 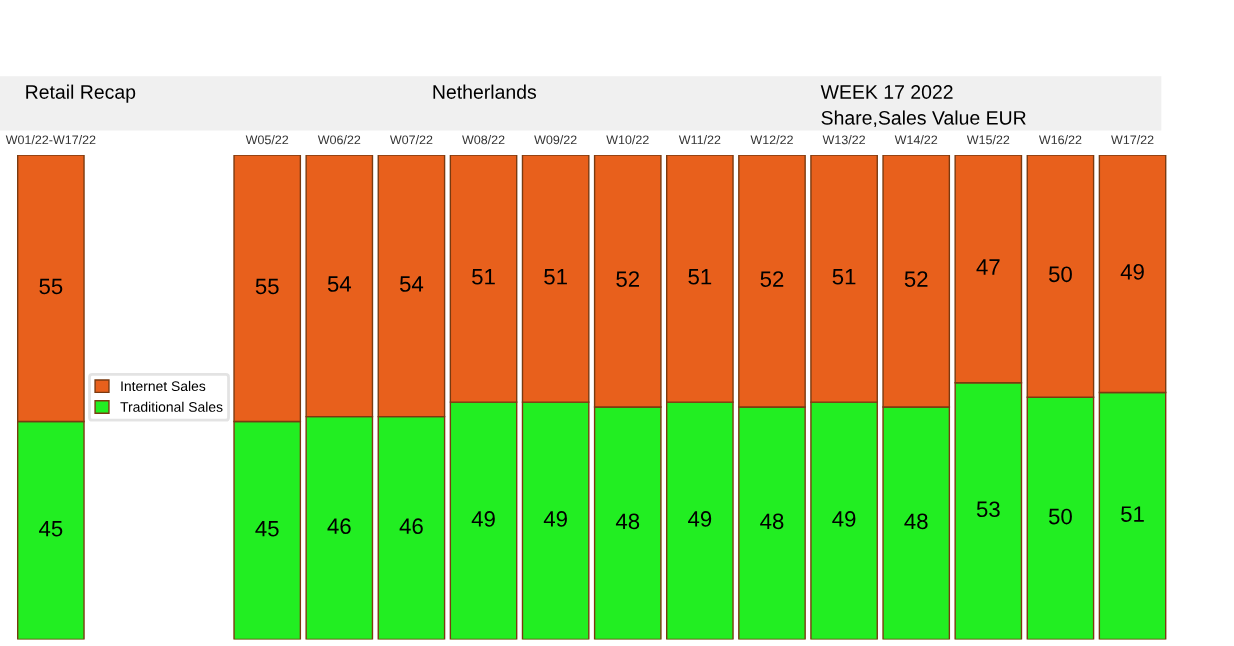 I want to click on chart-title: Retail Recap, so click(x=81, y=93).